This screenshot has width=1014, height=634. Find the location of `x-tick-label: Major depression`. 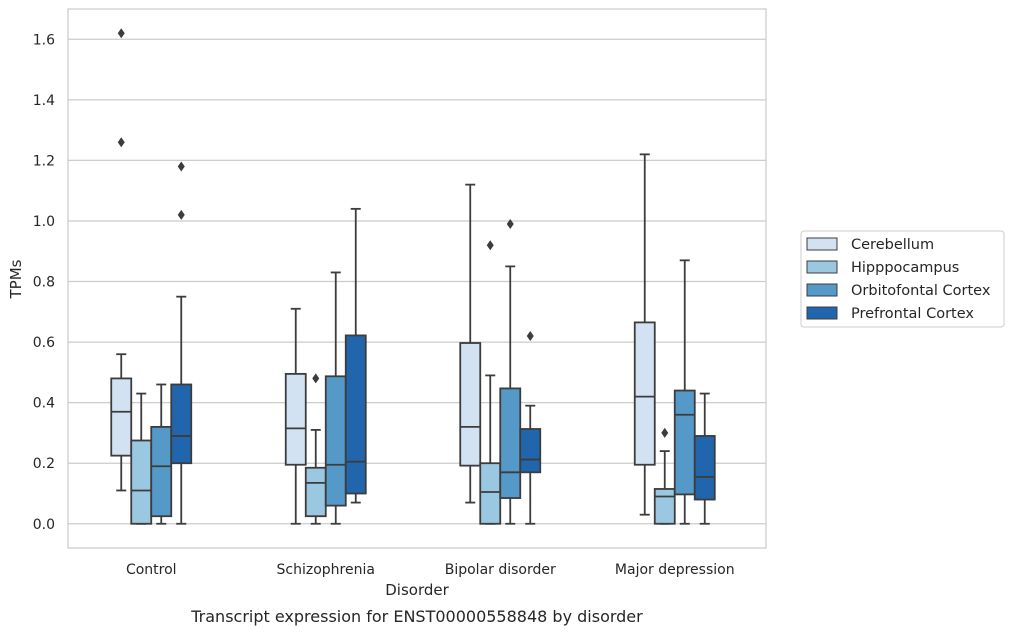

x-tick-label: Major depression is located at coordinates (675, 570).